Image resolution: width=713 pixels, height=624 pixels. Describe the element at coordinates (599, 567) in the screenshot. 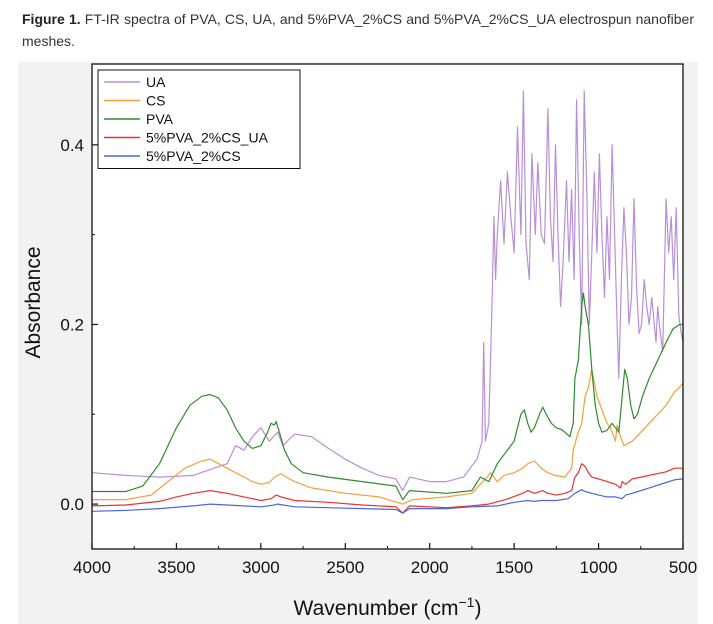

I see `x-tick-label: 1000` at that location.